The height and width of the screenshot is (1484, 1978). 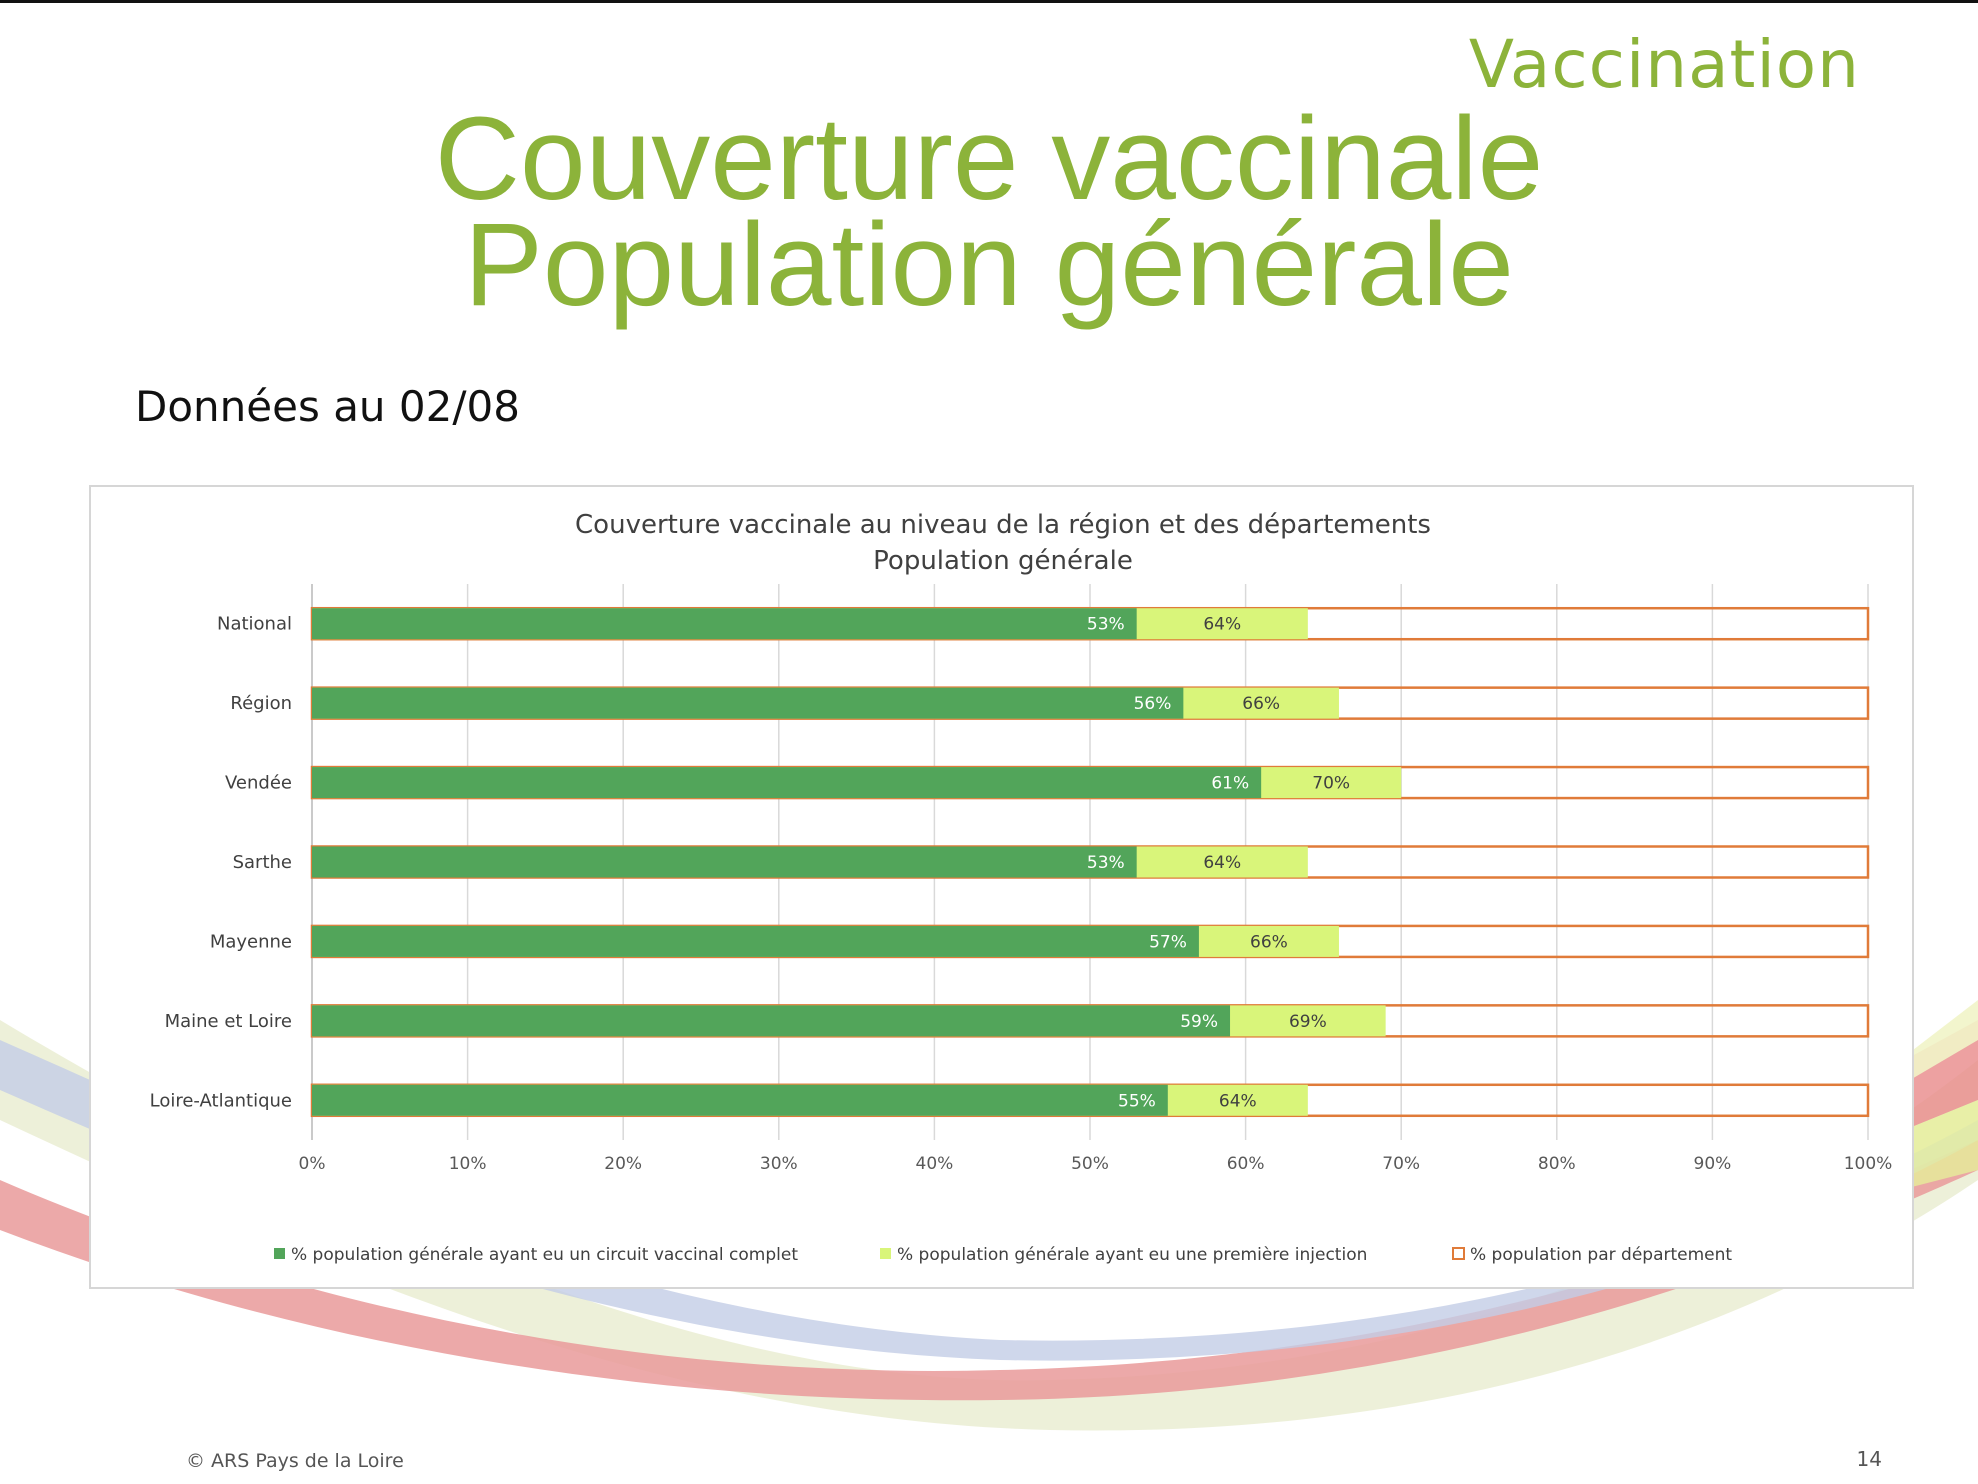 I want to click on x-tick-label: 70%, so click(x=1401, y=1164).